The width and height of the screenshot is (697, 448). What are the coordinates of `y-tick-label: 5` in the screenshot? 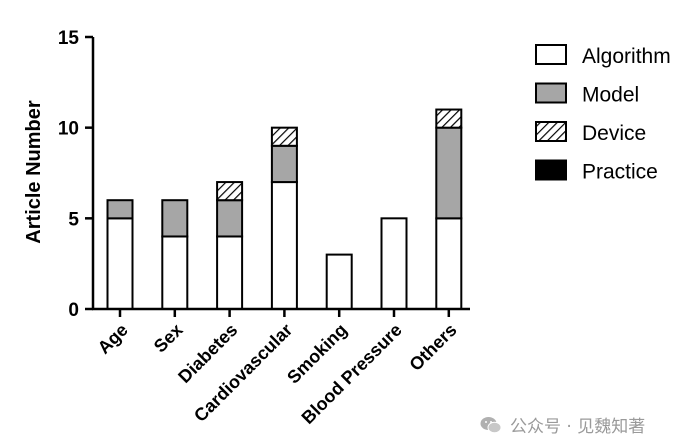 It's located at (73, 219).